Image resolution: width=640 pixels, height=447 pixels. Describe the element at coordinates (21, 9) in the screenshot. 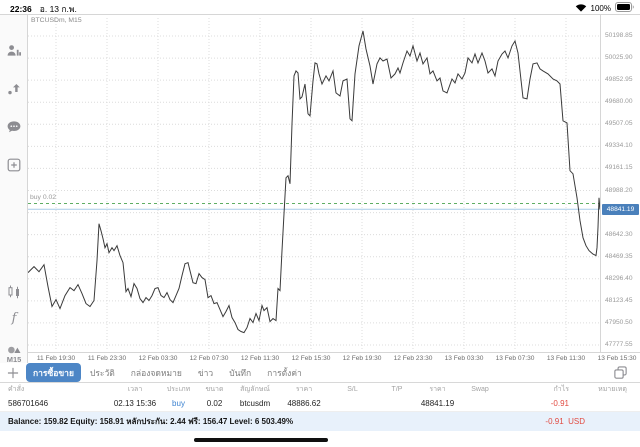

I see `clock: 22:36` at that location.